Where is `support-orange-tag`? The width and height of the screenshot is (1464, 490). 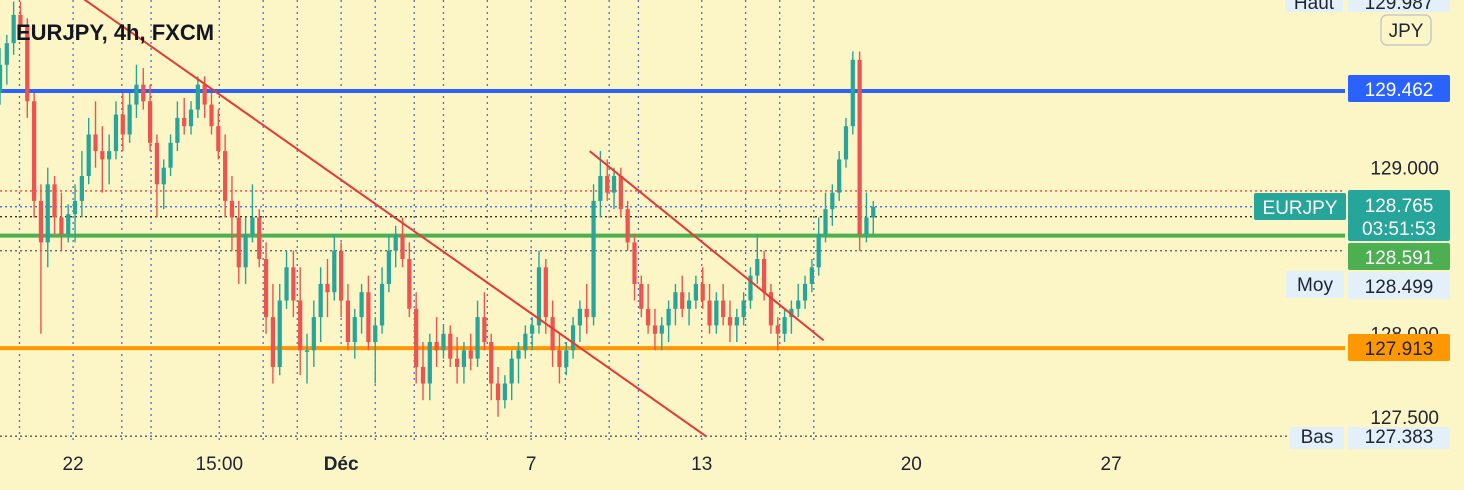
support-orange-tag is located at coordinates (1399, 347).